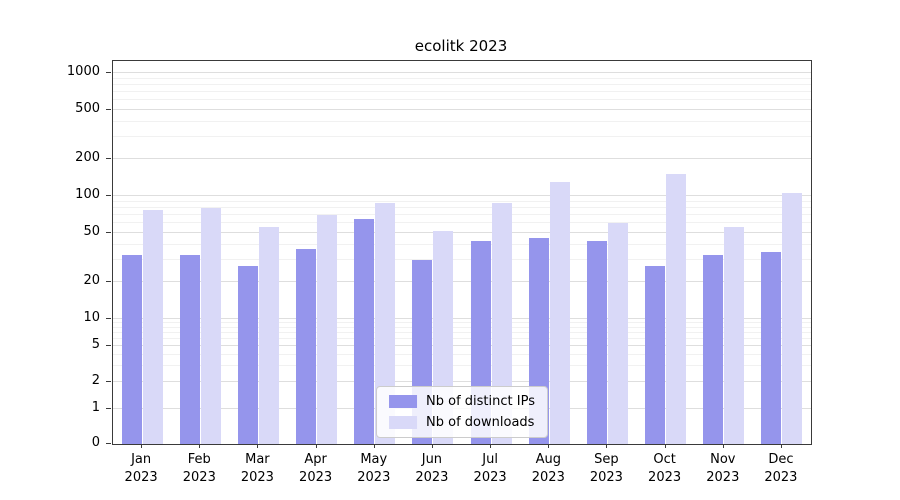 This screenshot has width=900, height=500. I want to click on x-tick-label: Oct 2023, so click(665, 468).